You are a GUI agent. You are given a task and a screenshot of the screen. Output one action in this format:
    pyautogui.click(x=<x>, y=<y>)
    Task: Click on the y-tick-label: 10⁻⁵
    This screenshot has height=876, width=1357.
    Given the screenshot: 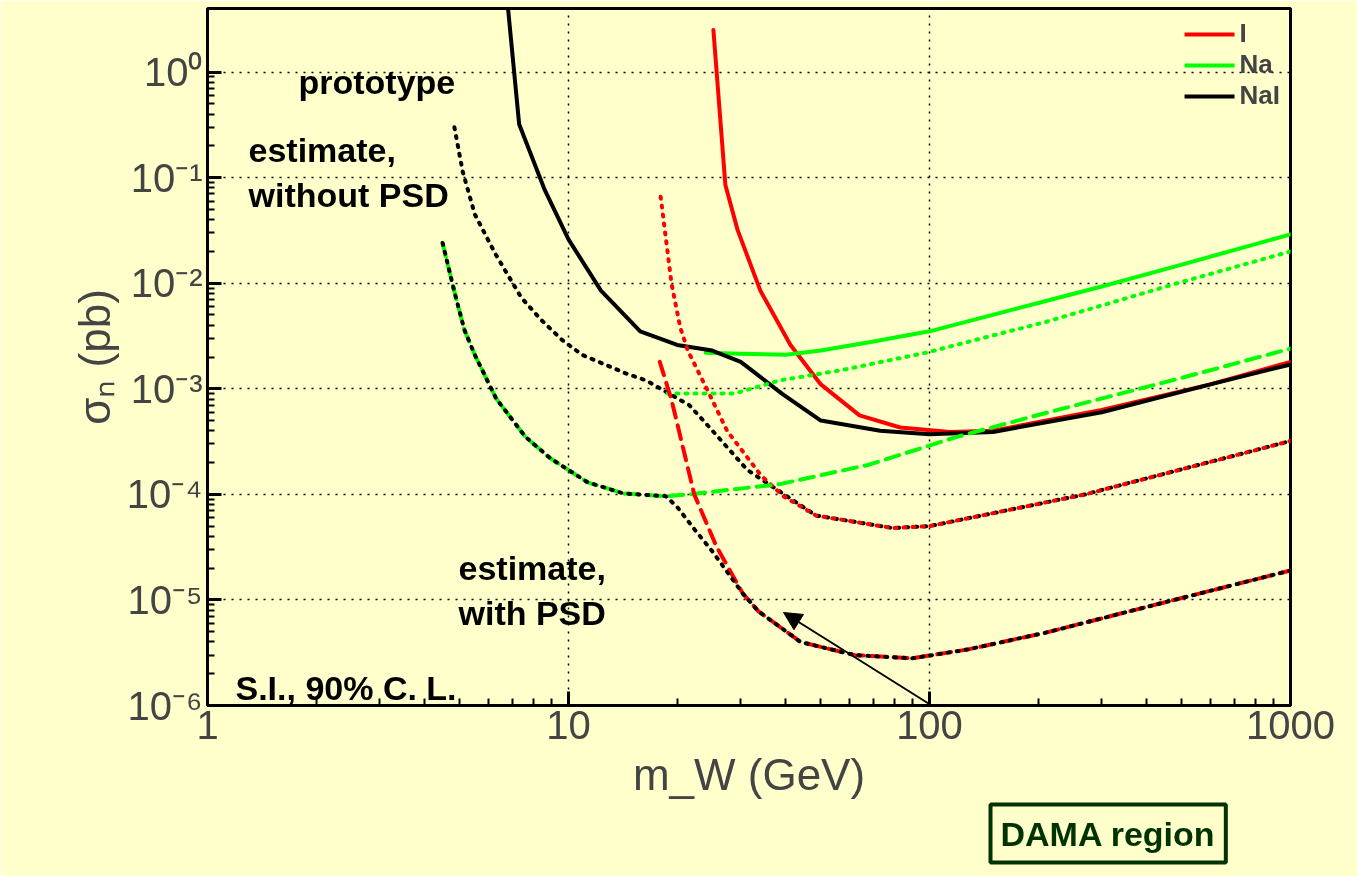 What is the action you would take?
    pyautogui.click(x=165, y=599)
    